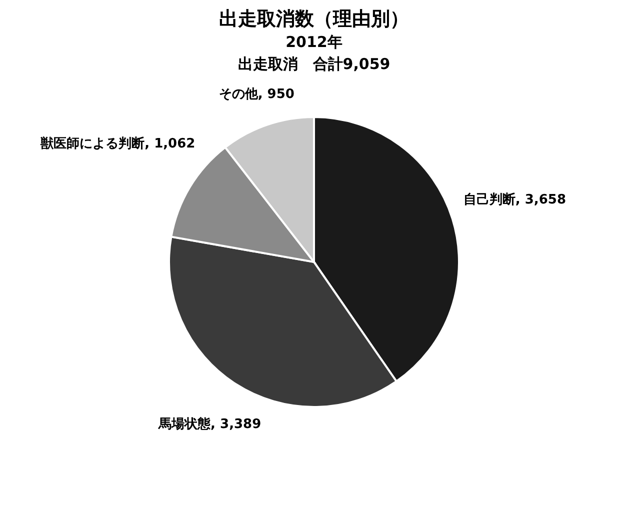  What do you see at coordinates (256, 94) in the screenshot?
I see `slice-label: その他, 950` at bounding box center [256, 94].